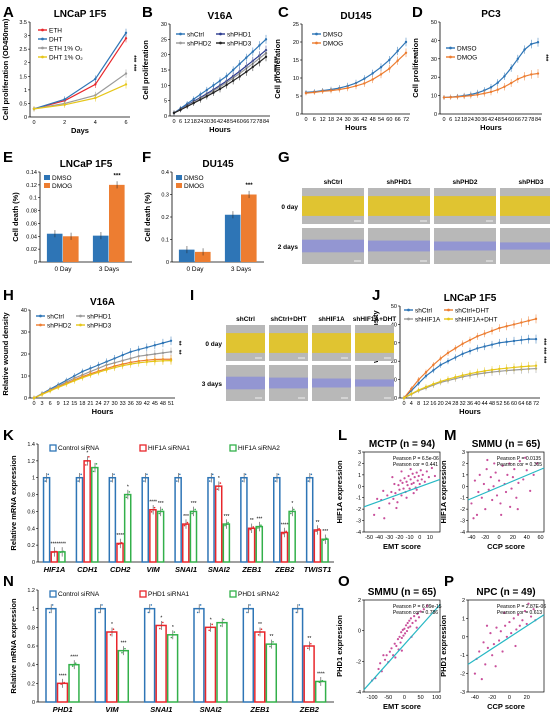  Describe the element at coordinates (402, 706) in the screenshot. I see `x-axis-label: EMT score` at that location.